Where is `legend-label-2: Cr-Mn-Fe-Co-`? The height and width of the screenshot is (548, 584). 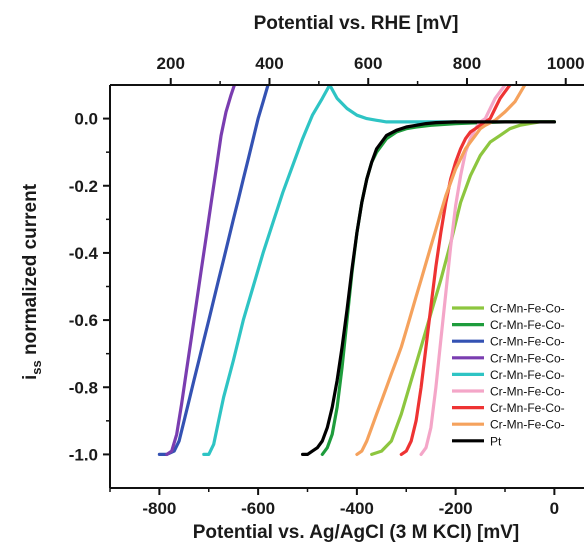
legend-label-2: Cr-Mn-Fe-Co- is located at coordinates (527, 325).